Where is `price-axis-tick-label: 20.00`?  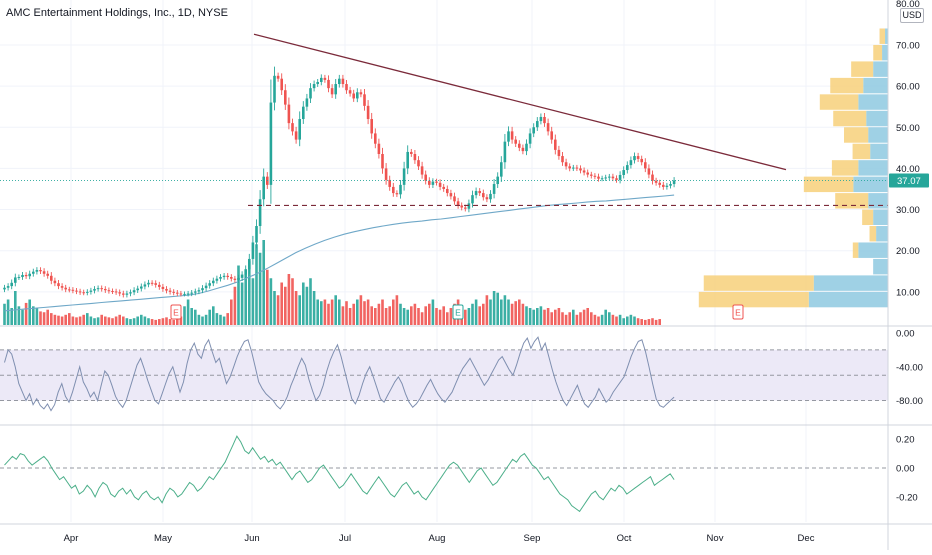
price-axis-tick-label: 20.00 is located at coordinates (908, 251).